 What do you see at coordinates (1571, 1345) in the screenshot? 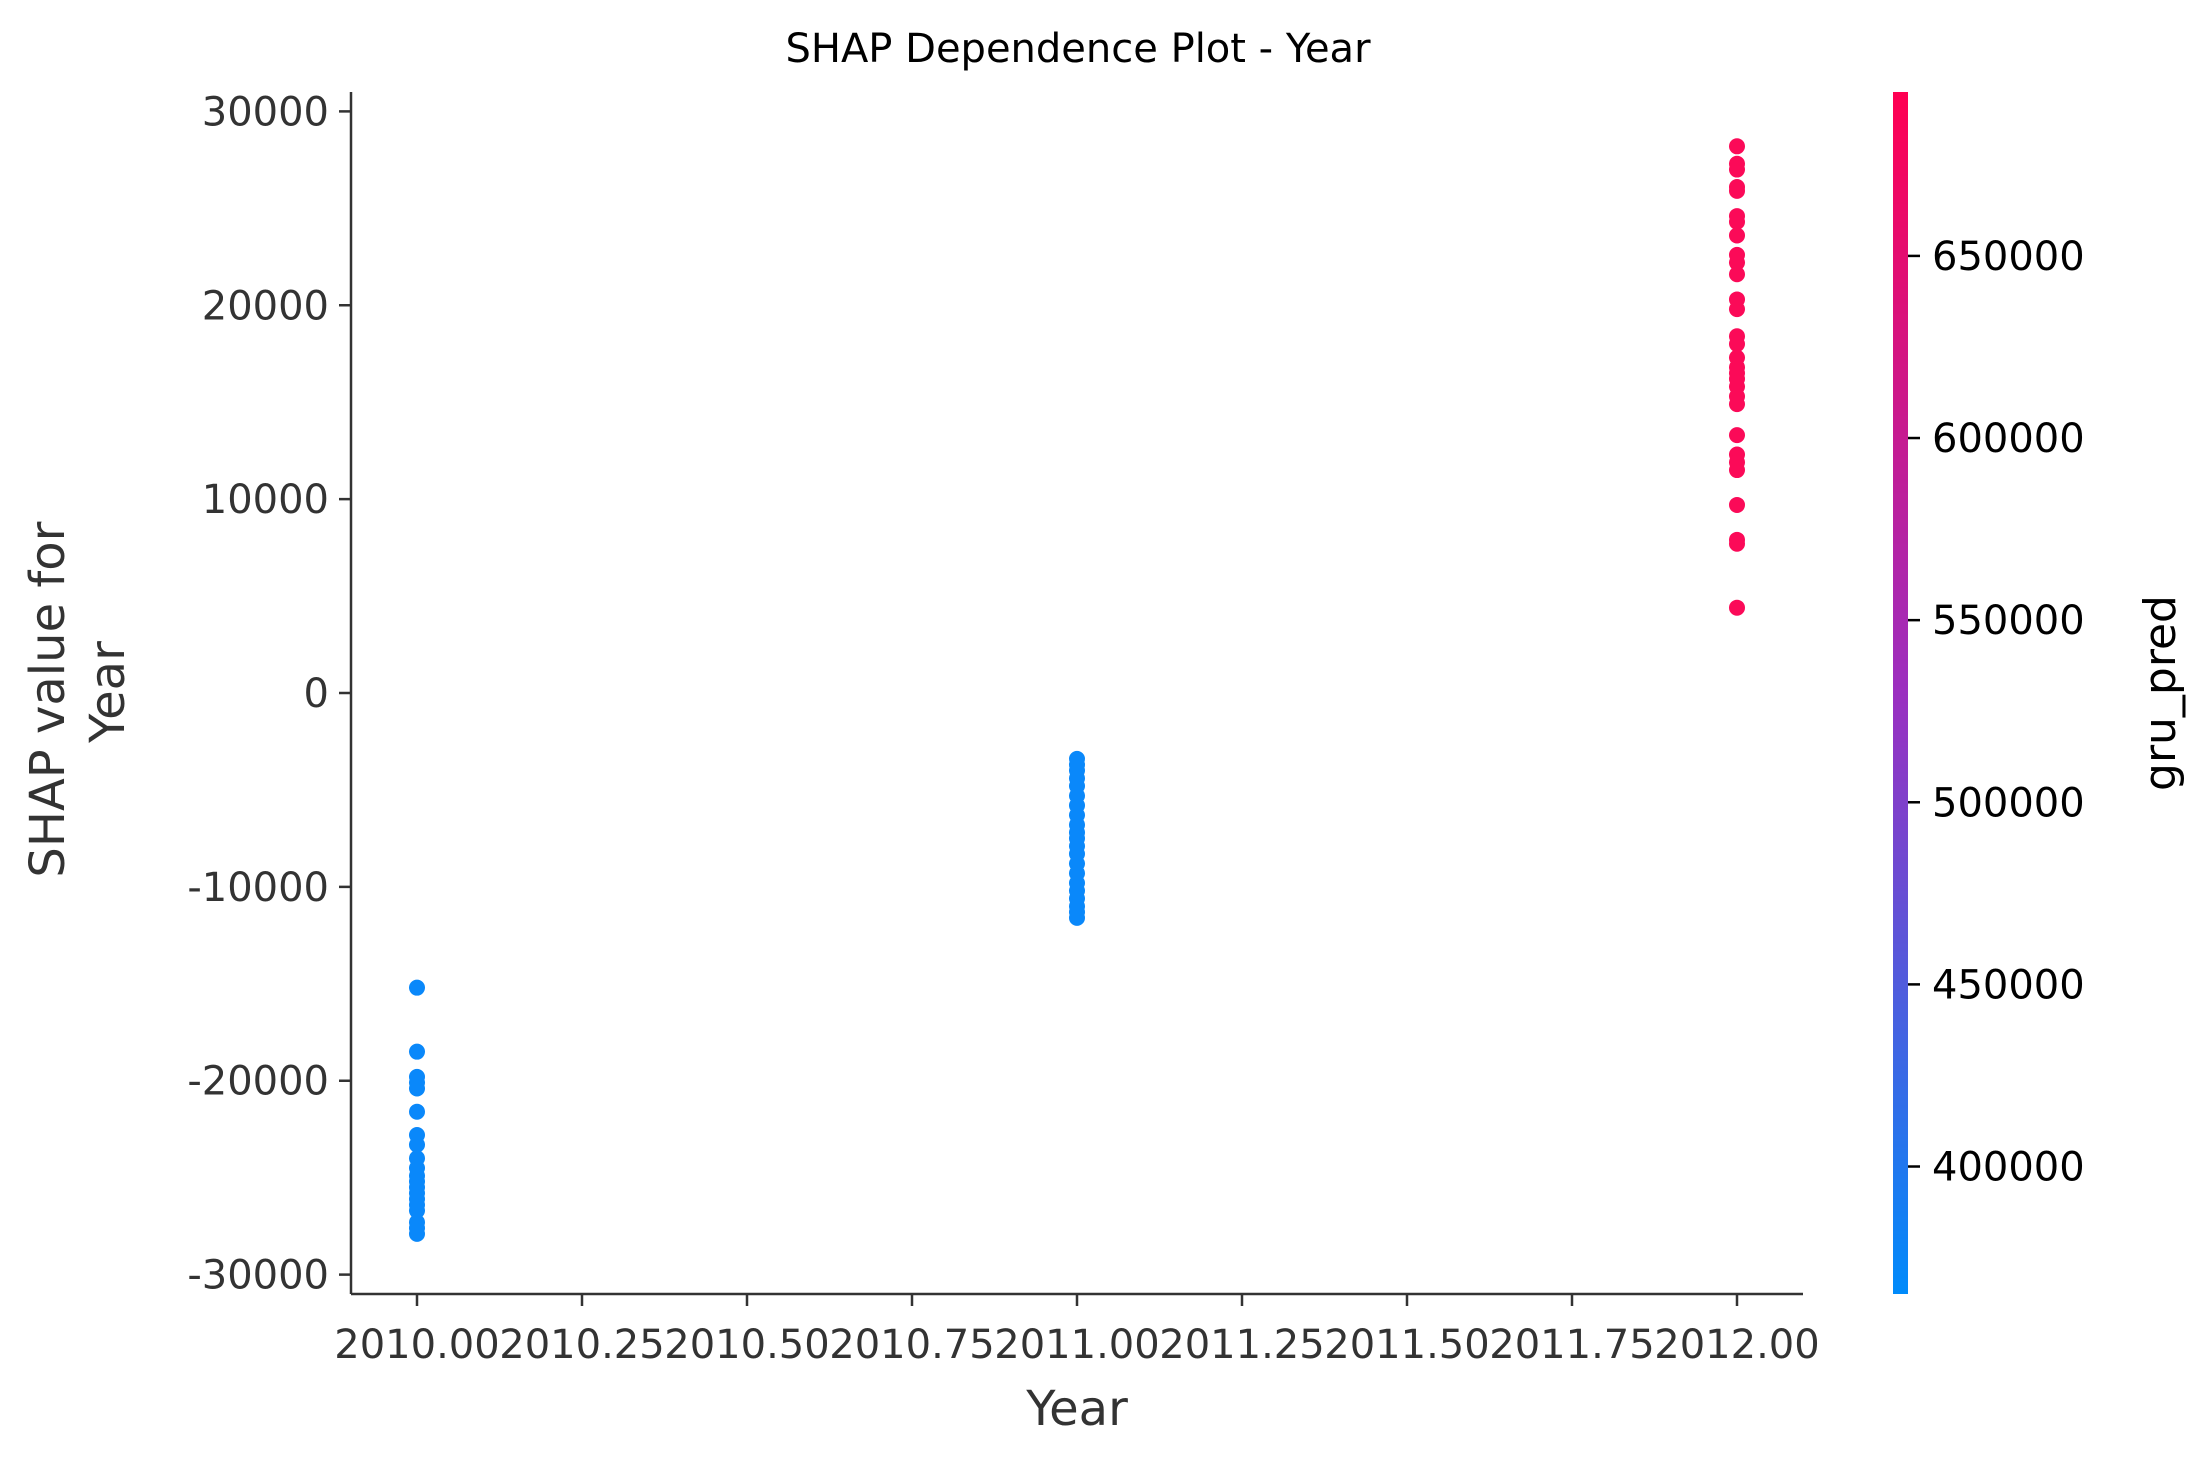
I see `x-tick-label: 2011.75` at bounding box center [1571, 1345].